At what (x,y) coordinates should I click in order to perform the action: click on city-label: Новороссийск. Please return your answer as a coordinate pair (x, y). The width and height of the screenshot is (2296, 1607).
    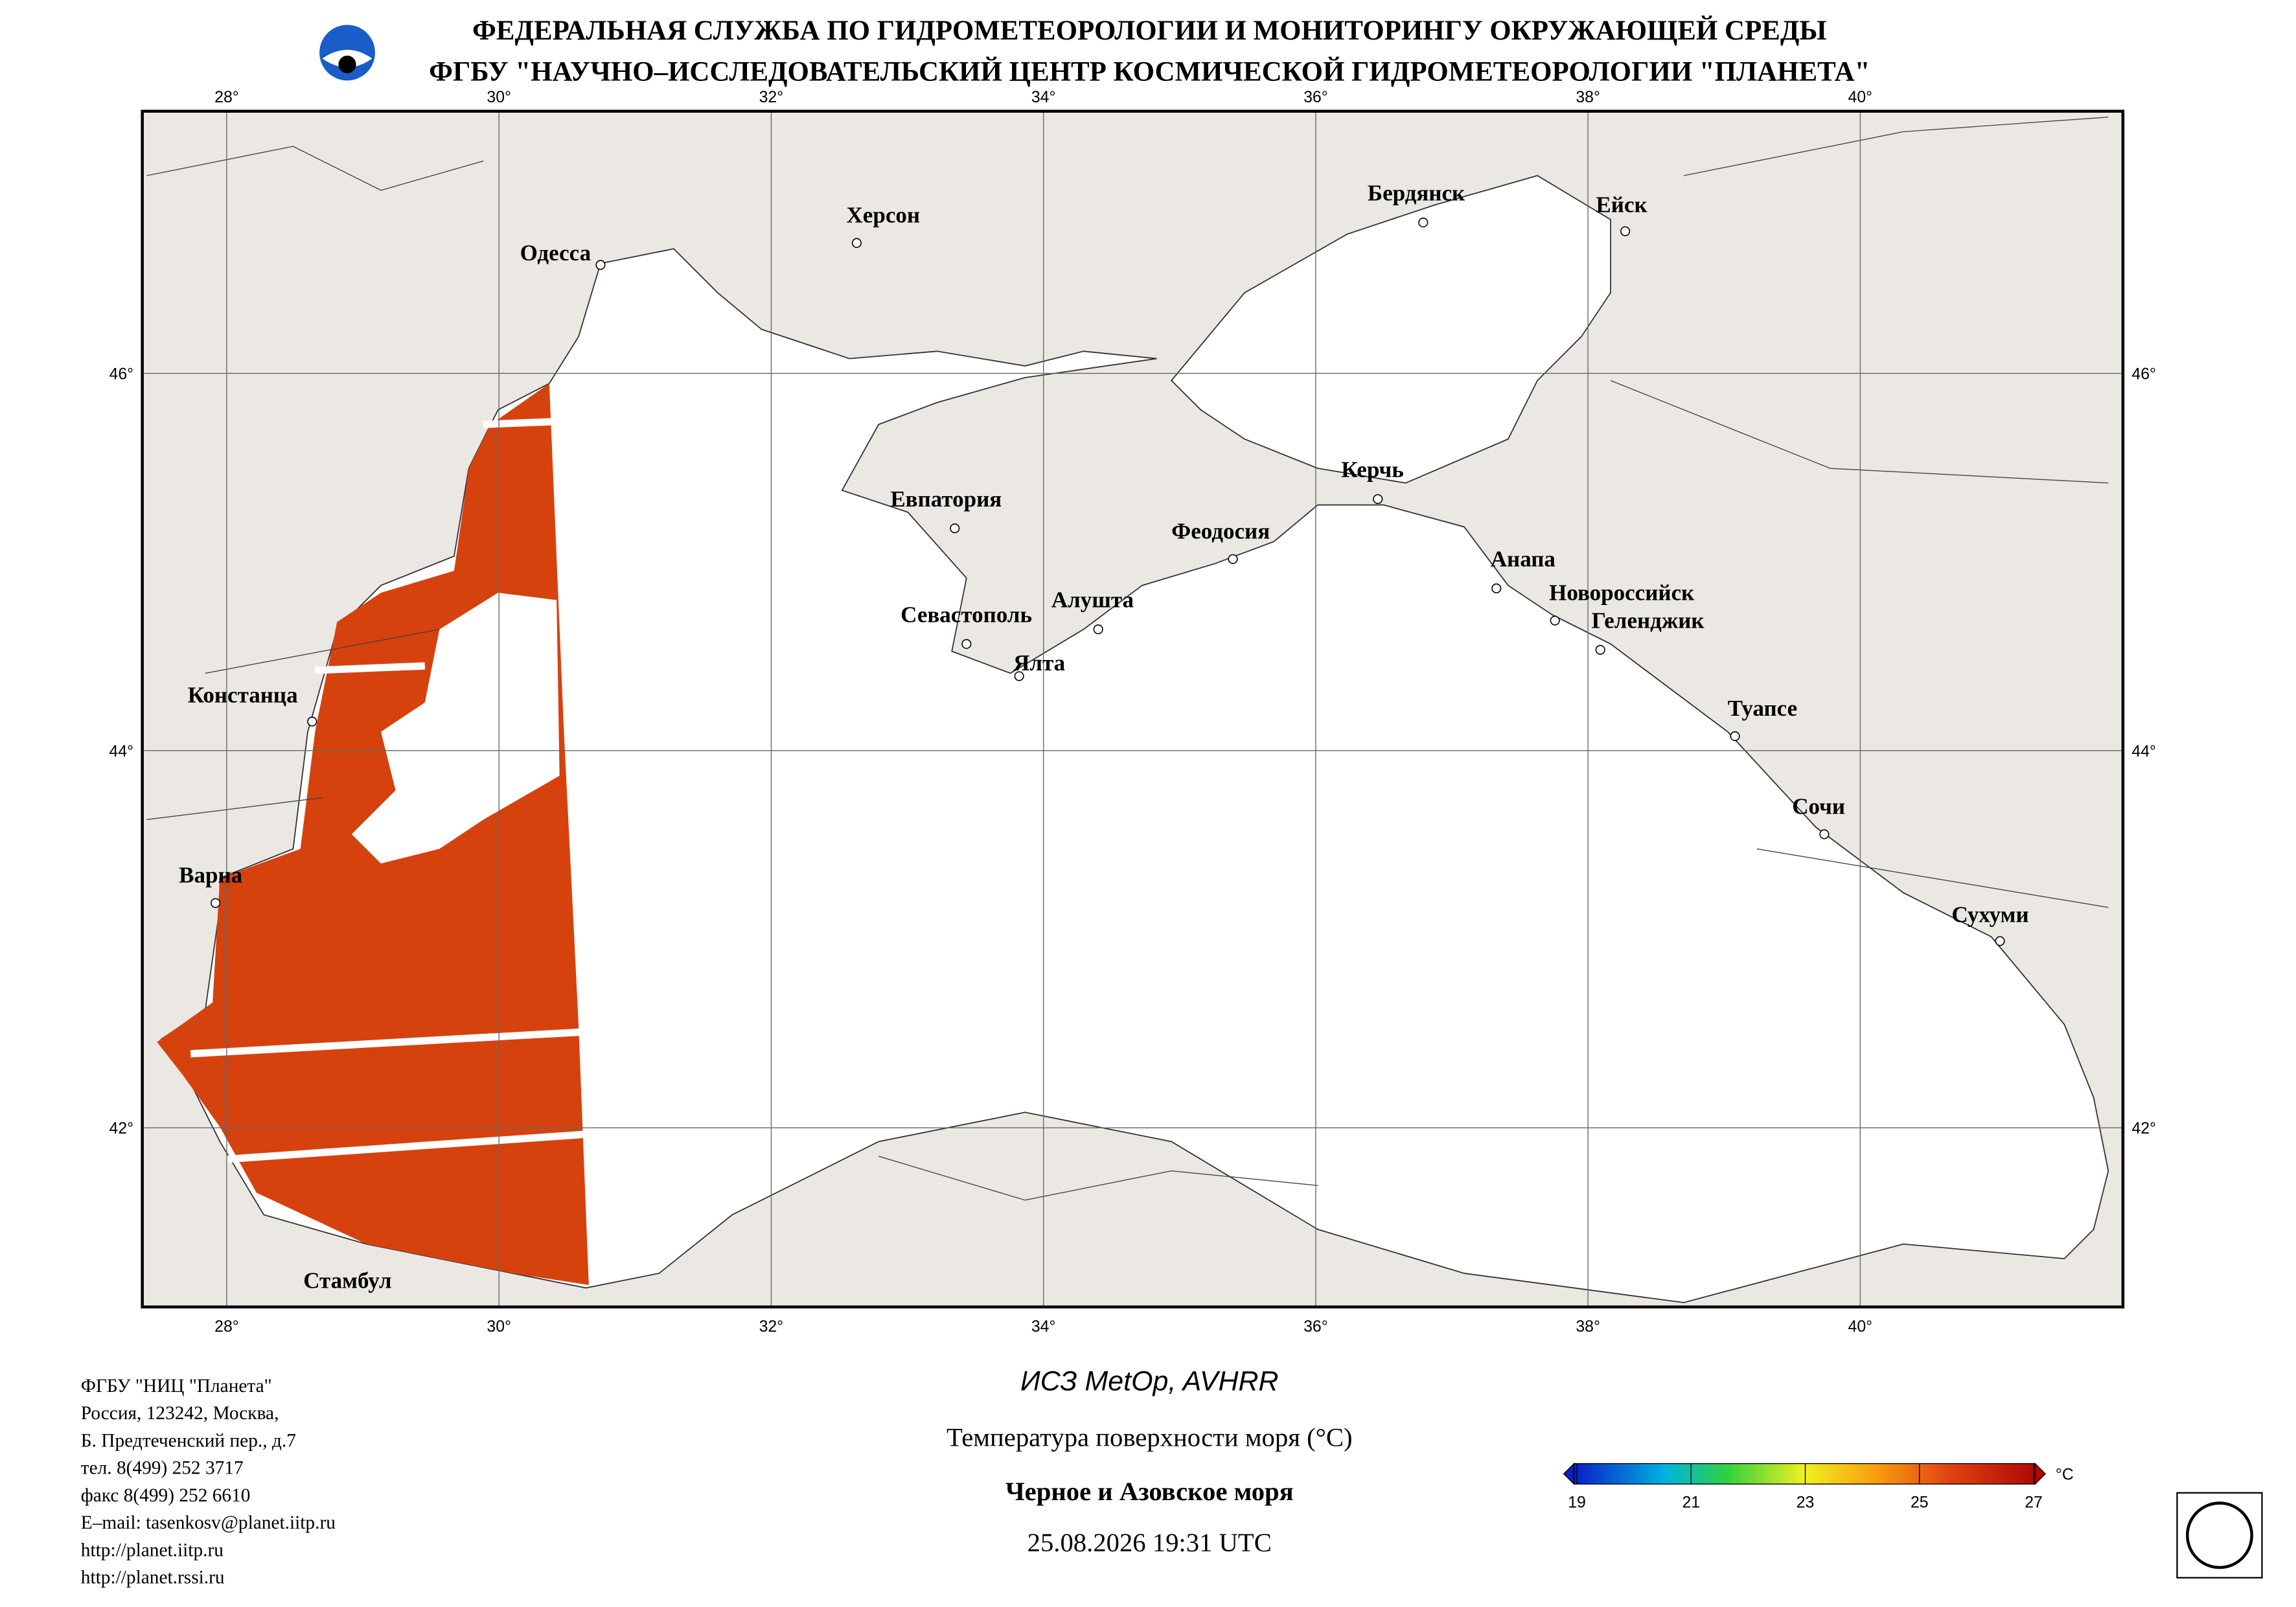
    Looking at the image, I should click on (1622, 592).